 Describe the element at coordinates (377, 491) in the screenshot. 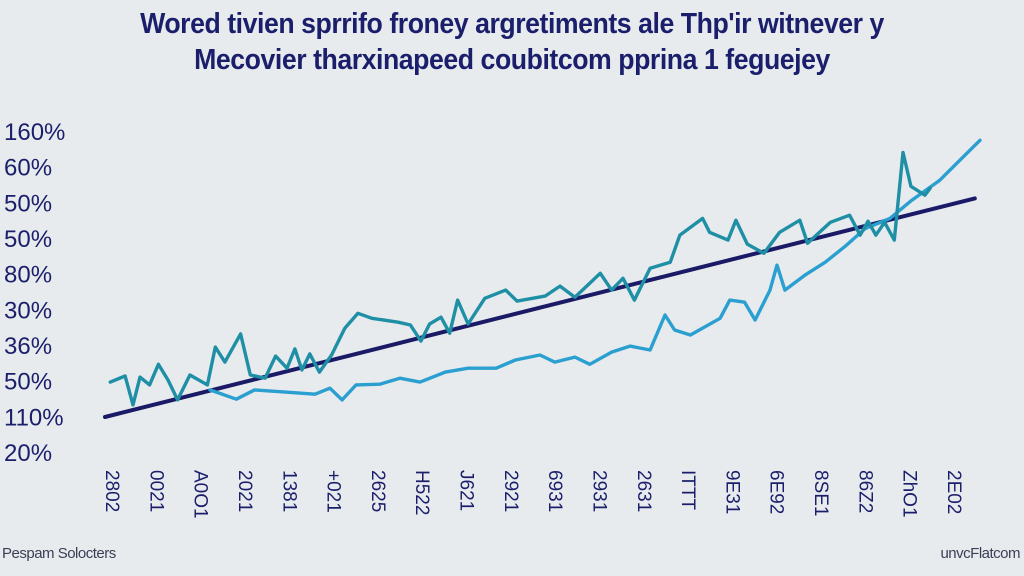

I see `x-tick-label: 2625` at that location.